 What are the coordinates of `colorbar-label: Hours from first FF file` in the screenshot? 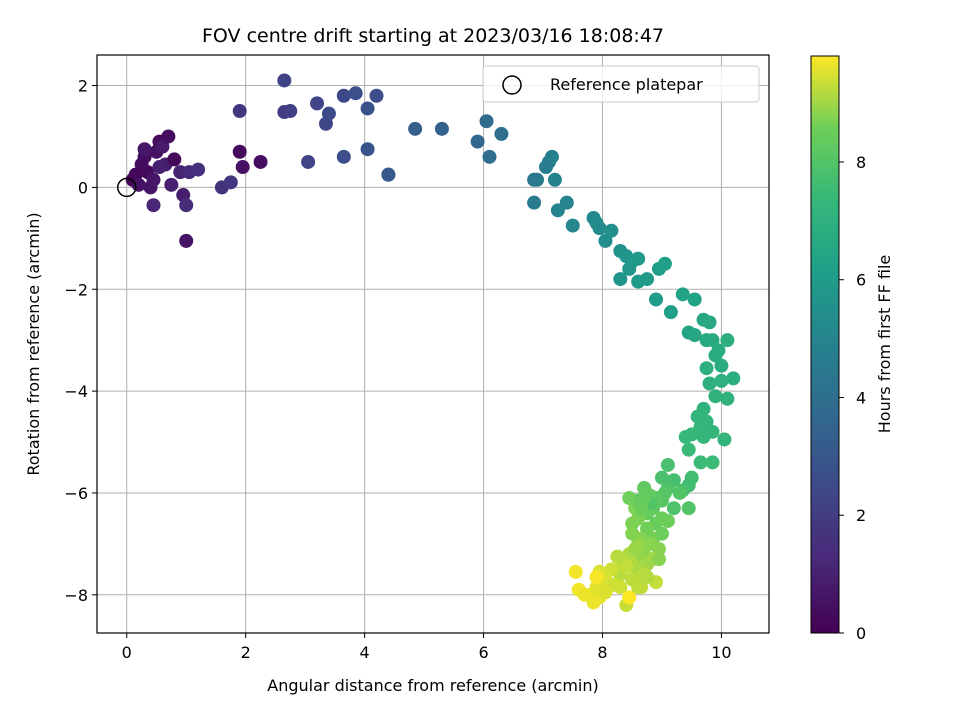 It's located at (884, 344).